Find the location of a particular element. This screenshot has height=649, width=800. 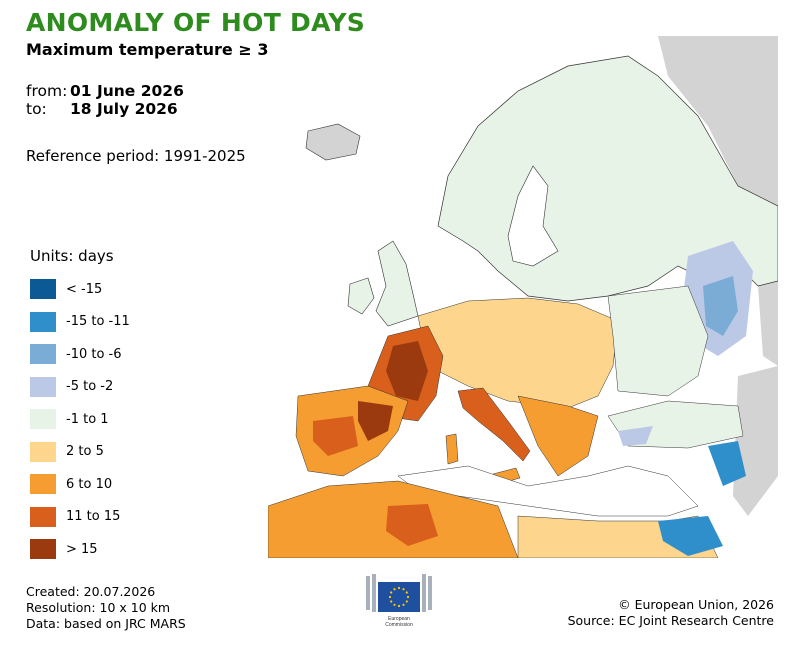

sardinia is located at coordinates (452, 449).